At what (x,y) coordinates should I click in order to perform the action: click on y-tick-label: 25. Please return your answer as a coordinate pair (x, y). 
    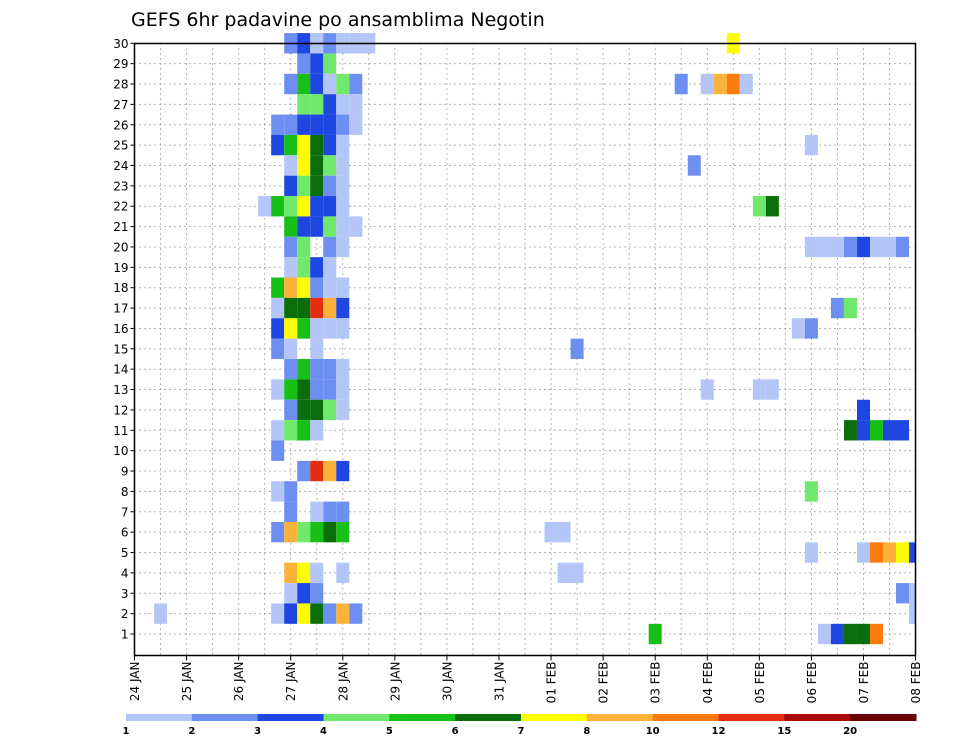
    Looking at the image, I should click on (120, 146).